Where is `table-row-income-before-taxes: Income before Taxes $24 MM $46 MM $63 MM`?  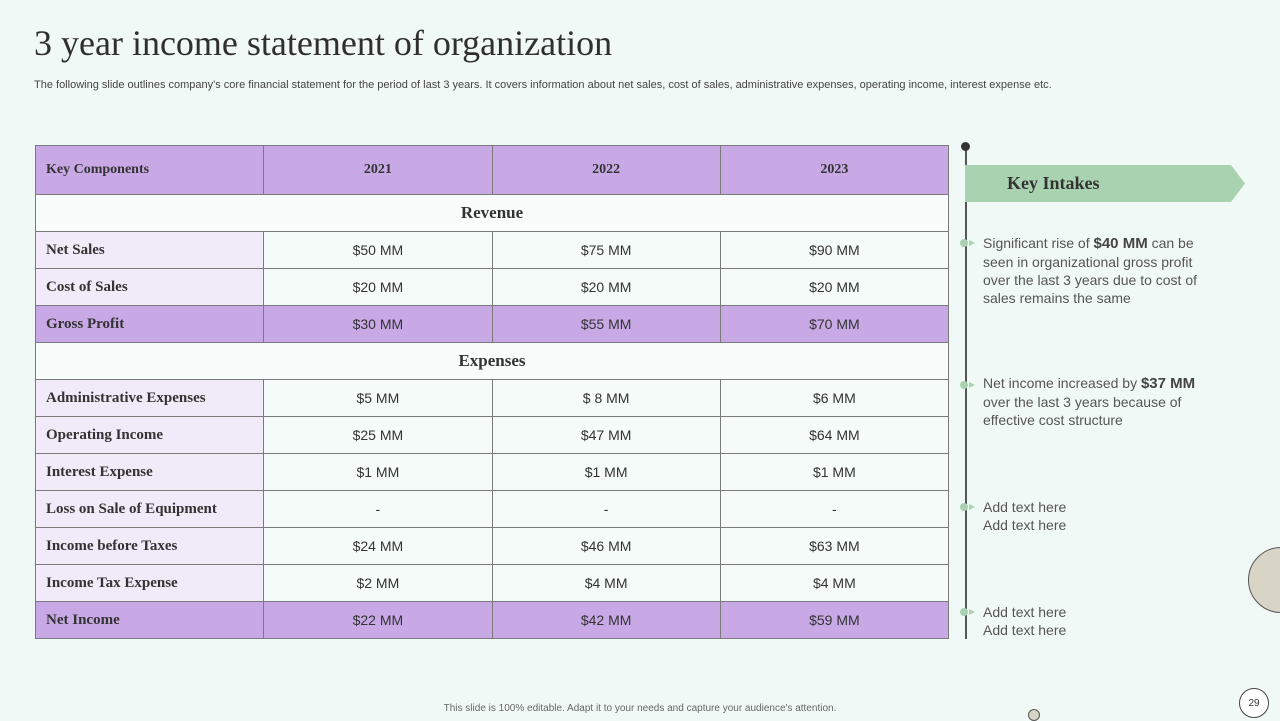 table-row-income-before-taxes: Income before Taxes $24 MM $46 MM $63 MM is located at coordinates (492, 546).